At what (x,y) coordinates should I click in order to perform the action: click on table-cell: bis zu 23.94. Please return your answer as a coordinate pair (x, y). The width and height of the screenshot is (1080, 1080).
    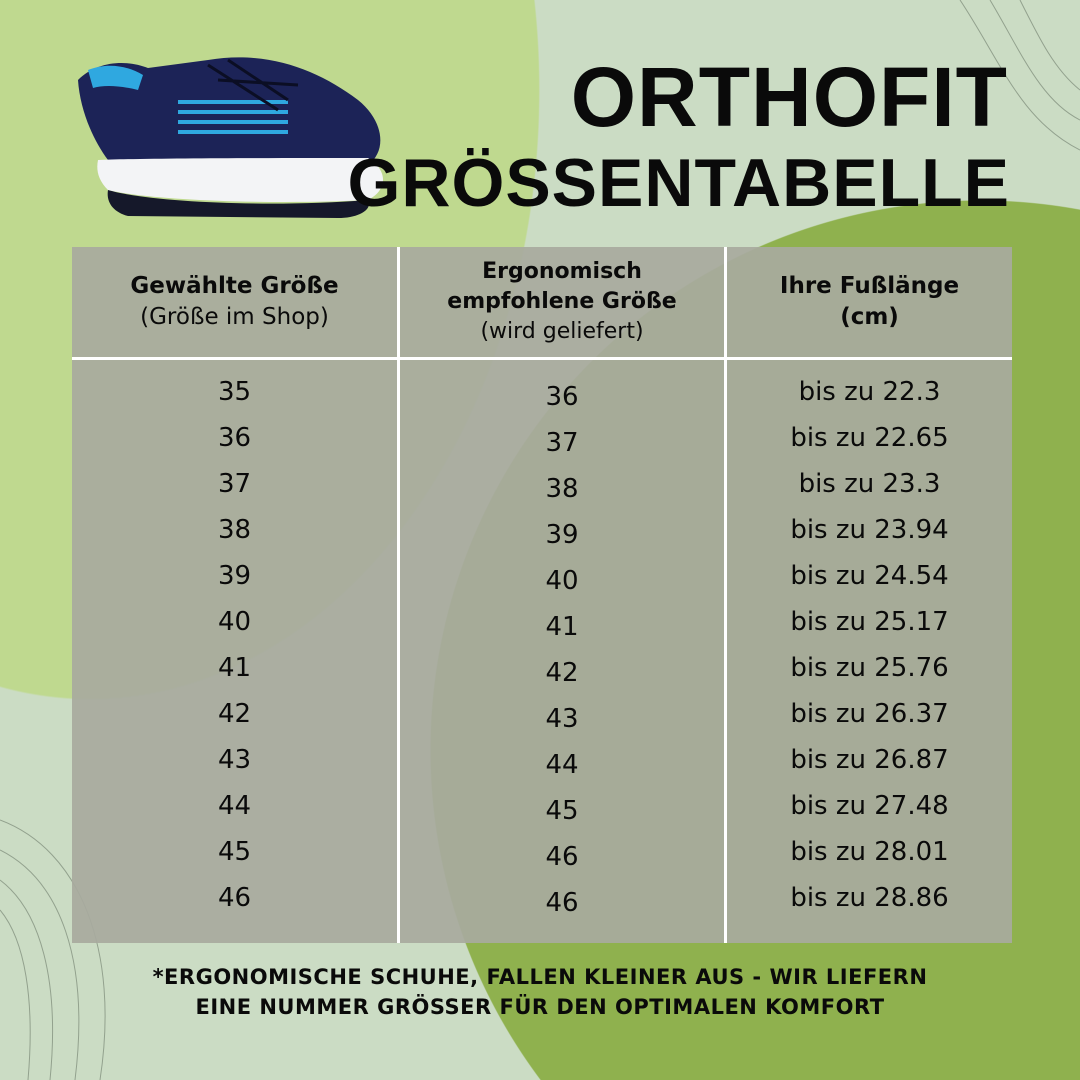
    Looking at the image, I should click on (869, 530).